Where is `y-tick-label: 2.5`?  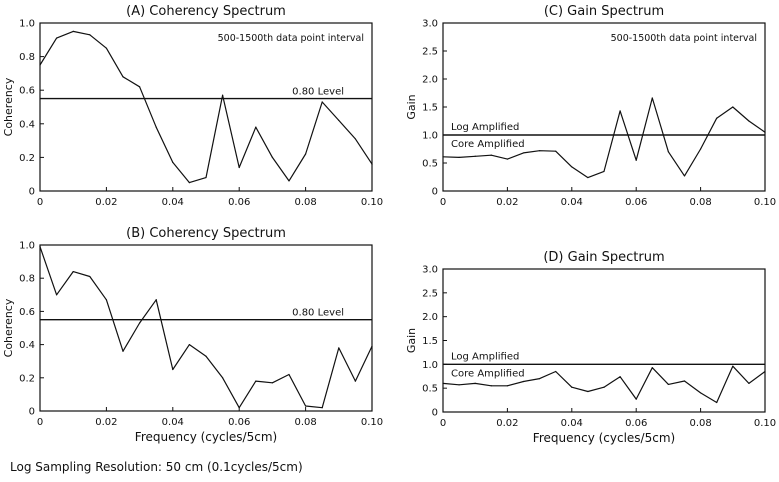
y-tick-label: 2.5 is located at coordinates (430, 52).